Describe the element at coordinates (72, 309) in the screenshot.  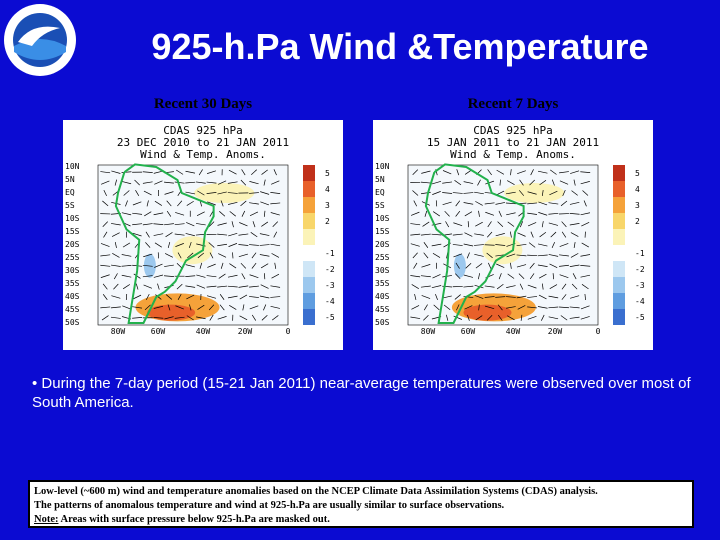
I see `lat-label: 45S` at that location.